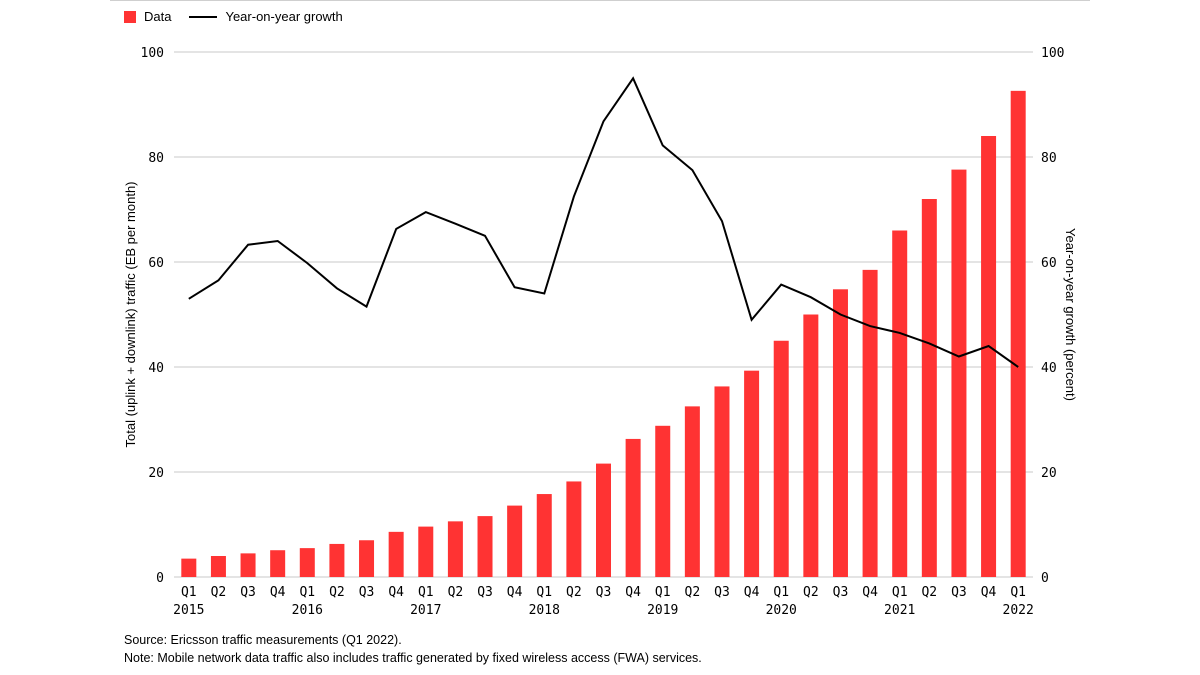 This screenshot has width=1200, height=675. What do you see at coordinates (1045, 578) in the screenshot?
I see `y2-tick-label: 0` at bounding box center [1045, 578].